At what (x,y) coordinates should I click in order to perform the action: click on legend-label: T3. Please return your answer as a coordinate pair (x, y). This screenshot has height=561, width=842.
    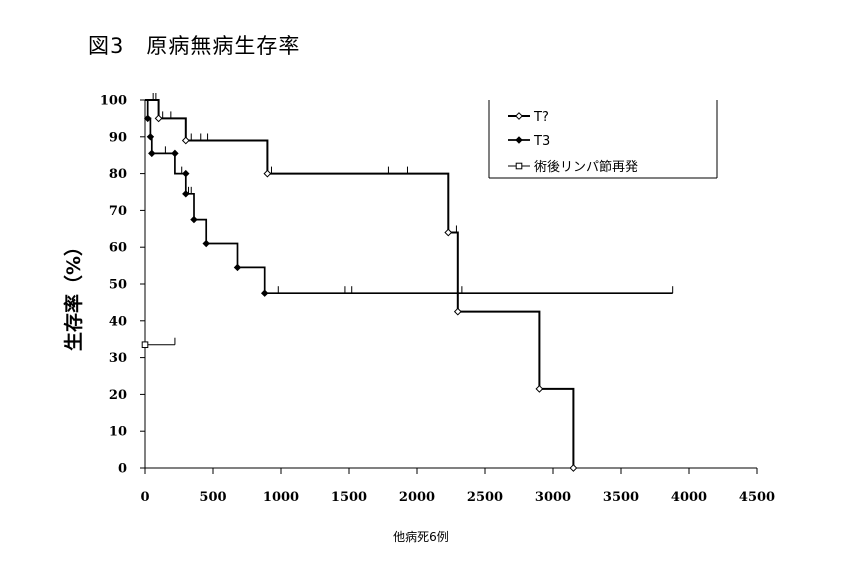
    Looking at the image, I should click on (541, 141).